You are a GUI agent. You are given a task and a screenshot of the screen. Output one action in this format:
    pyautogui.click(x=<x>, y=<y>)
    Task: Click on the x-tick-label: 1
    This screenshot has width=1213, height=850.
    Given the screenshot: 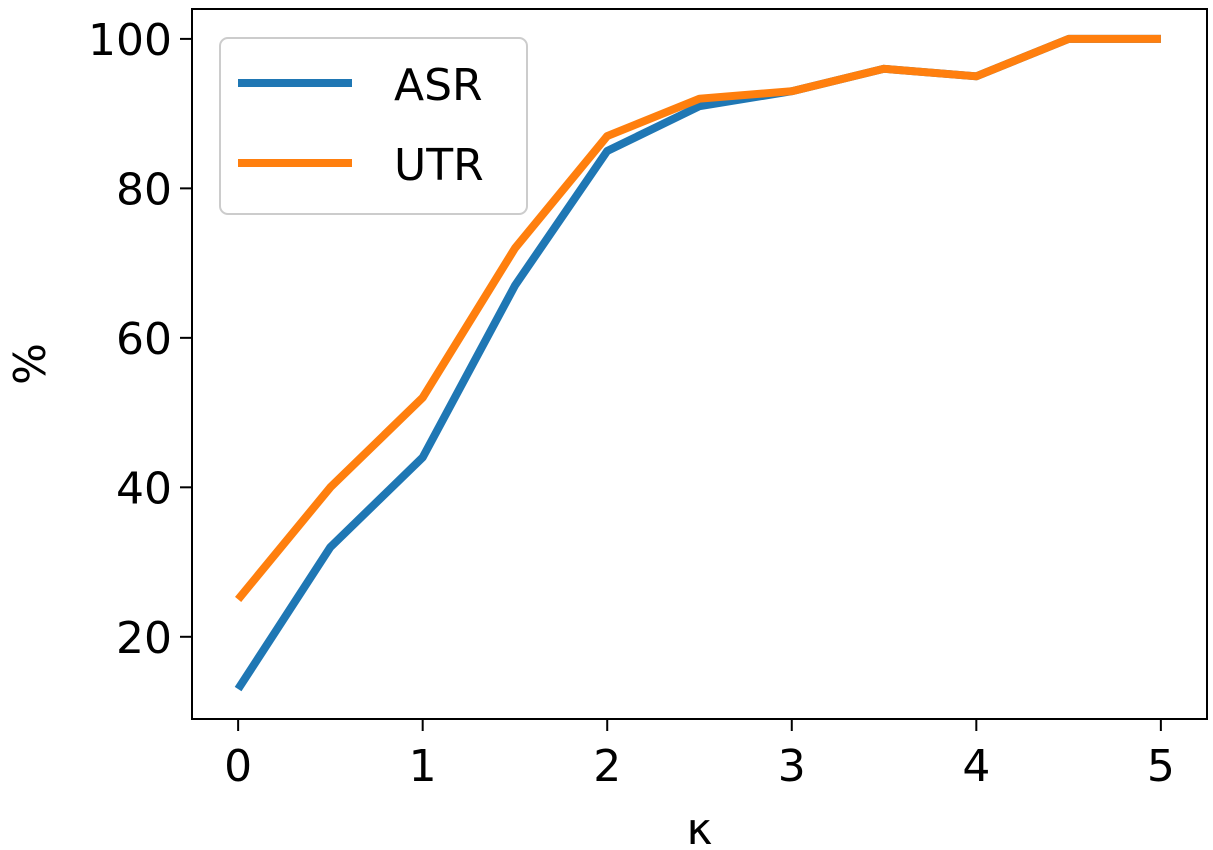 What is the action you would take?
    pyautogui.click(x=423, y=766)
    